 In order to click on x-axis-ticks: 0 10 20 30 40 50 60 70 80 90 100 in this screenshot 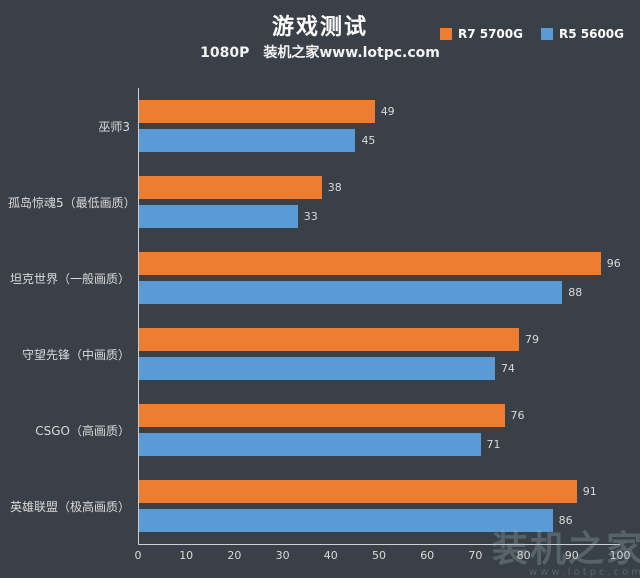, I will do `click(382, 557)`.